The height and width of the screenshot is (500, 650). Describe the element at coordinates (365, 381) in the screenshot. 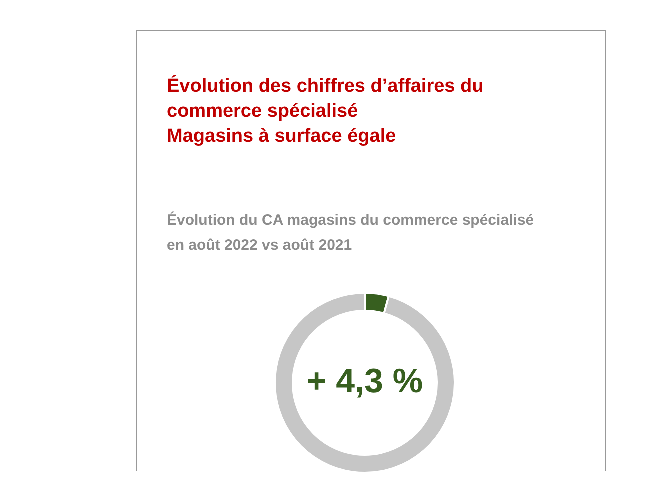

I see `text: + 4,3 %` at that location.